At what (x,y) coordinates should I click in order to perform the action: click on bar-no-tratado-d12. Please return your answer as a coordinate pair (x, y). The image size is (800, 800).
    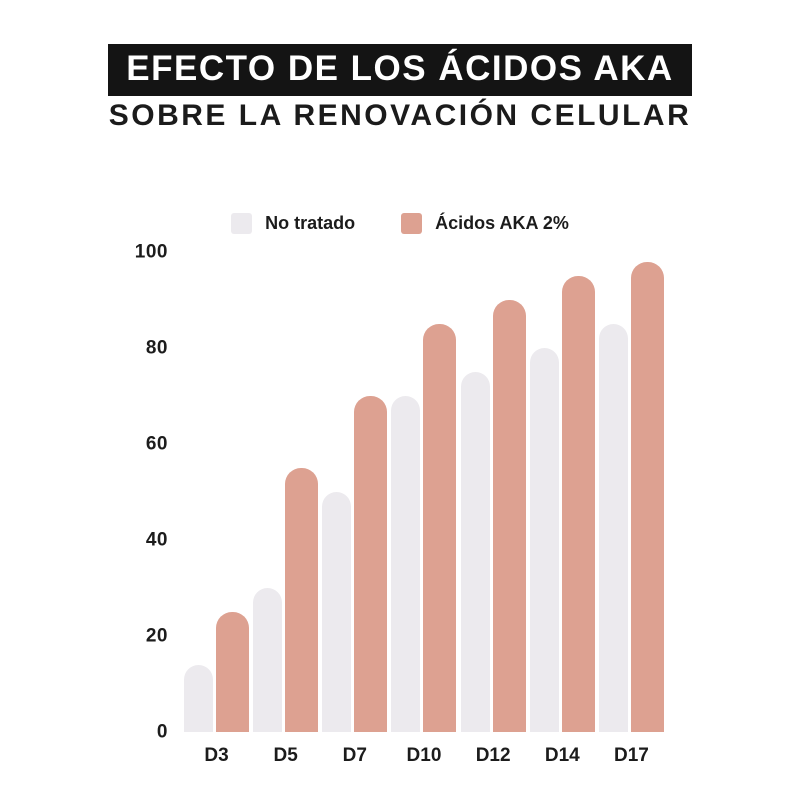
    Looking at the image, I should click on (475, 552).